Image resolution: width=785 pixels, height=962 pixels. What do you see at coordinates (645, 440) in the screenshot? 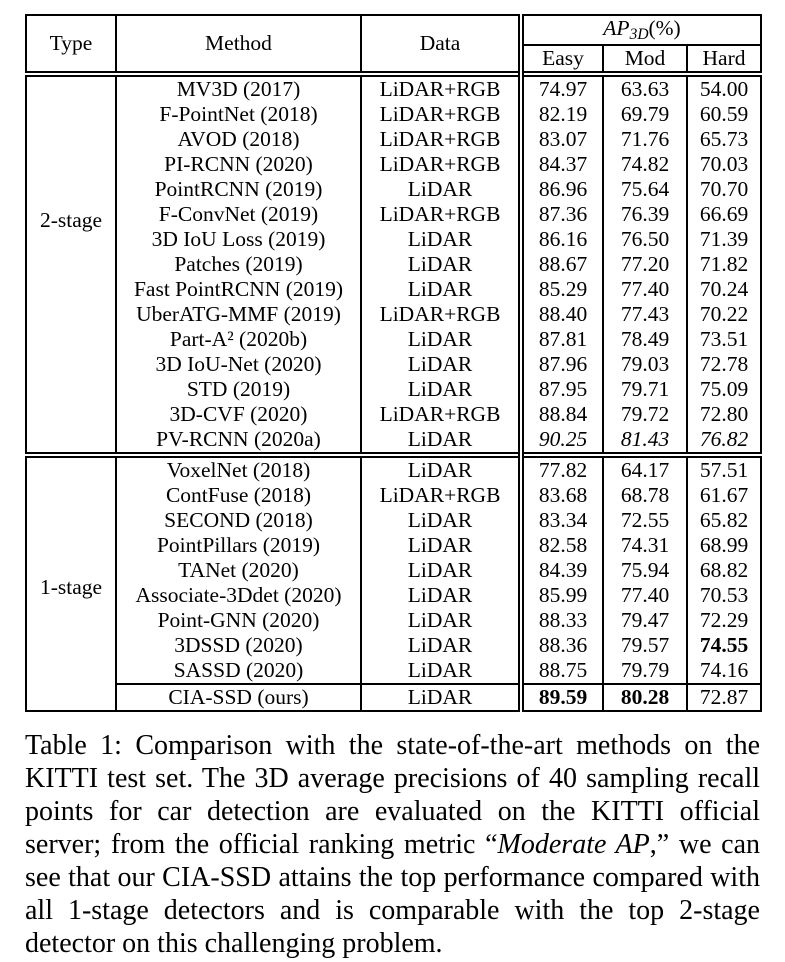
I see `ap-mod-cell: 81.43` at bounding box center [645, 440].